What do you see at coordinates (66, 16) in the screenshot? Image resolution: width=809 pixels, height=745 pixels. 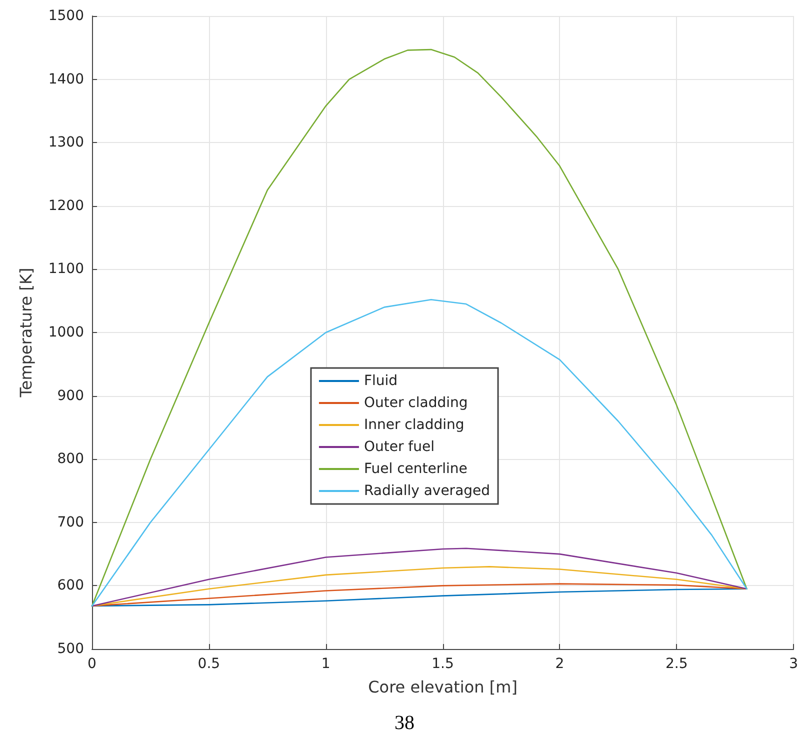 I see `y-tick-label: 1500` at bounding box center [66, 16].